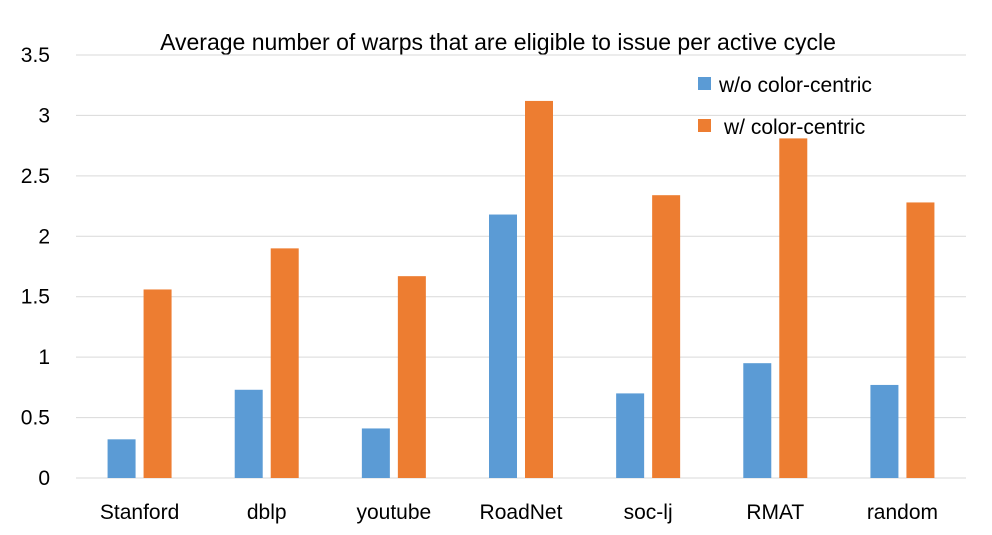  I want to click on y-tick-label: 3.5, so click(35, 55).